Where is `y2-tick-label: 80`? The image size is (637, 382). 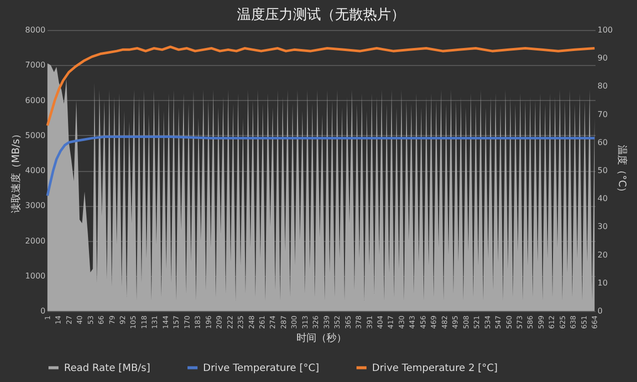
y2-tick-label: 80 is located at coordinates (603, 86).